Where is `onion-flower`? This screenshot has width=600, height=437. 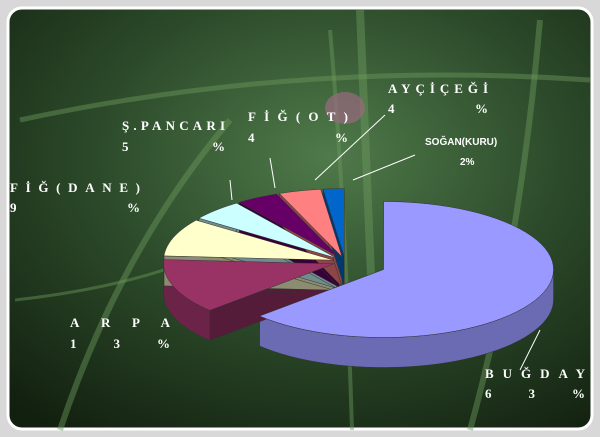 onion-flower is located at coordinates (345, 108).